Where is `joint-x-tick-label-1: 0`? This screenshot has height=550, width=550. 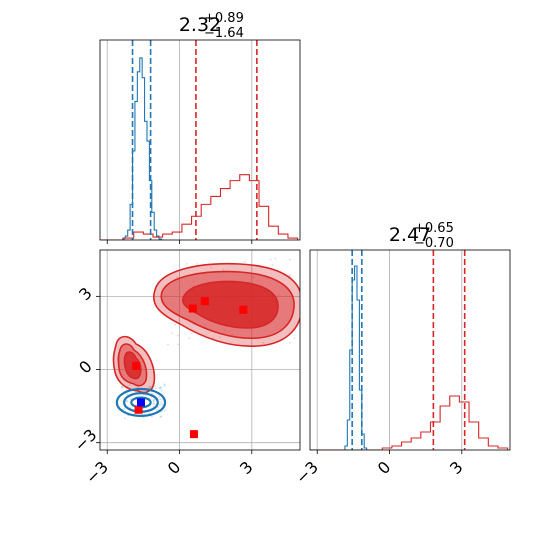 joint-x-tick-label-1: 0 is located at coordinates (174, 467).